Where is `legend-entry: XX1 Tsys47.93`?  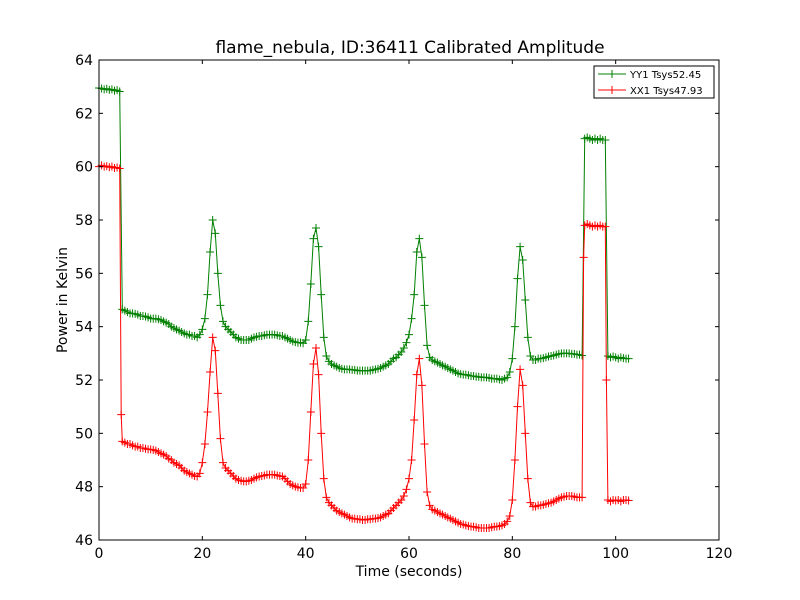
legend-entry: XX1 Tsys47.93 is located at coordinates (650, 91).